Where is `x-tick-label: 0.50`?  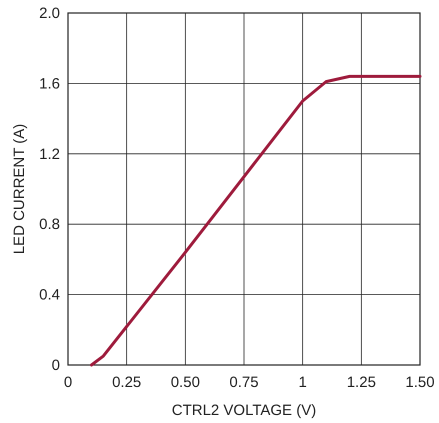 x-tick-label: 0.50 is located at coordinates (185, 382).